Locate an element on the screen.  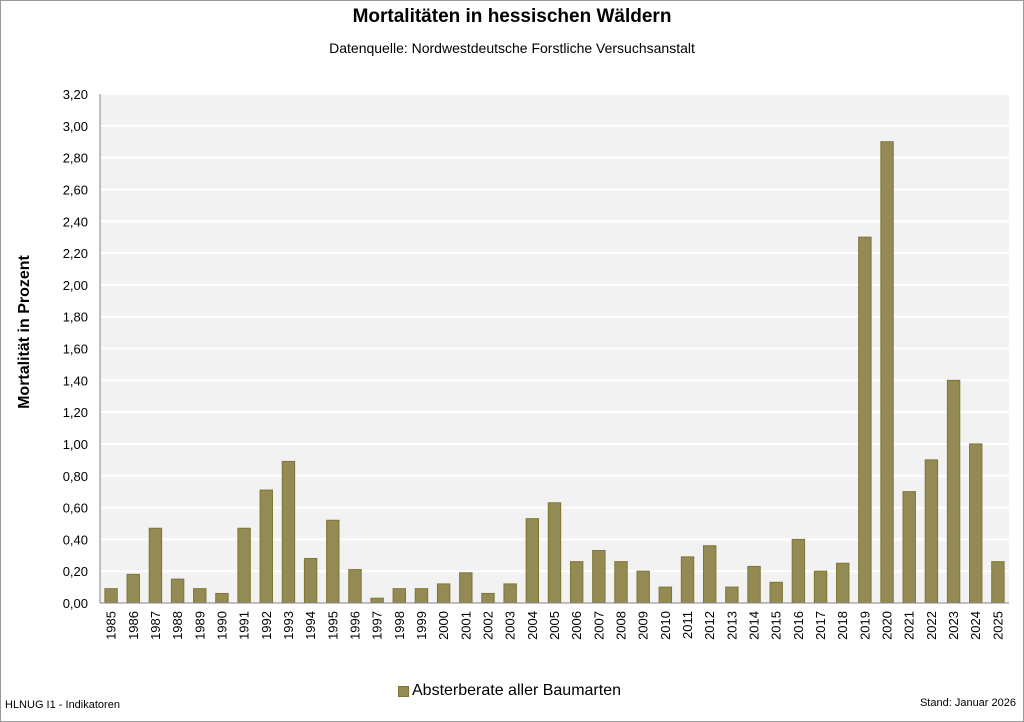
y-tick-label: 0,40 is located at coordinates (75, 539).